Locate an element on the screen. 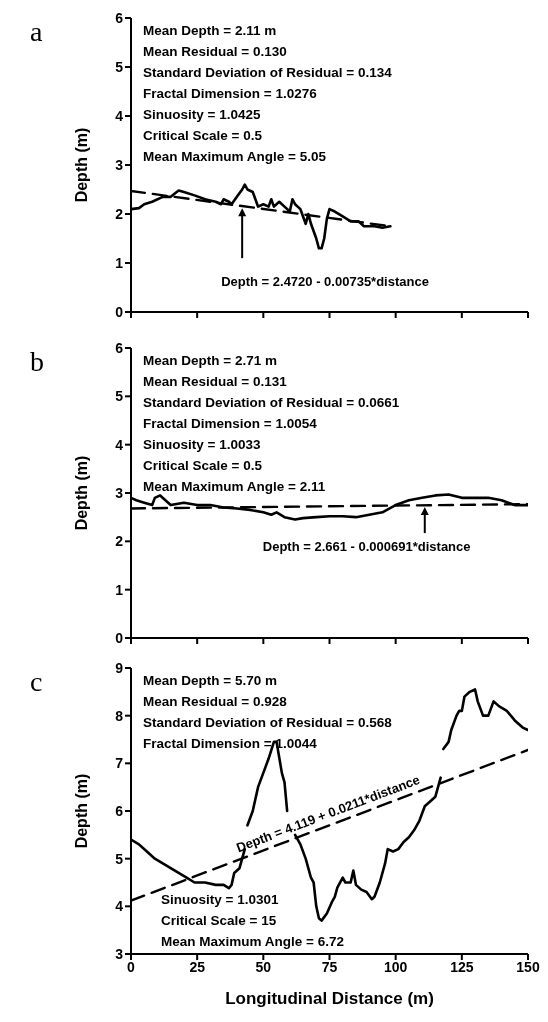 The image size is (548, 1022). x-tick-label: 75 is located at coordinates (329, 966).